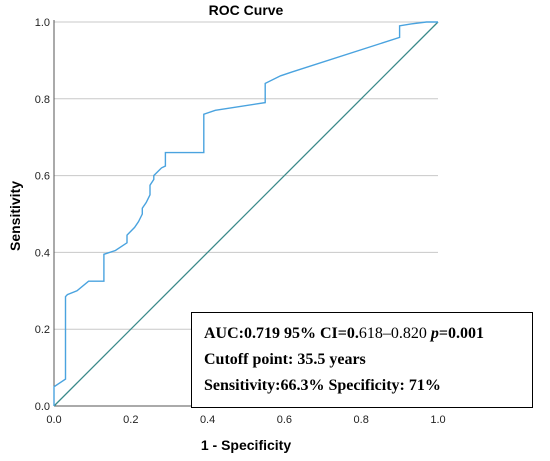  Describe the element at coordinates (246, 445) in the screenshot. I see `x-axis-title: 1 - Specificity` at that location.